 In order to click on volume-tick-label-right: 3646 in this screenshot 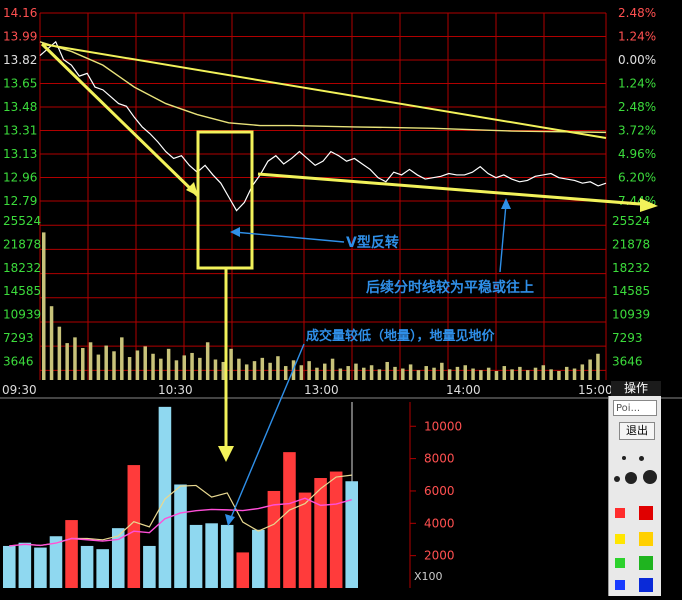, I will do `click(627, 361)`.